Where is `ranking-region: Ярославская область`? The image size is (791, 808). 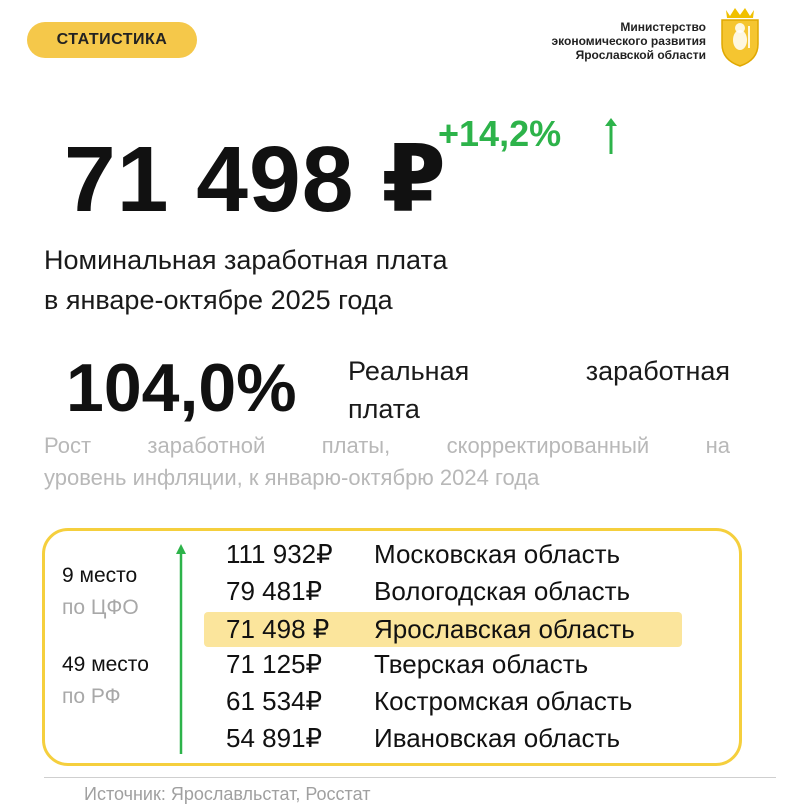
ranking-region: Ярославская область is located at coordinates (504, 629).